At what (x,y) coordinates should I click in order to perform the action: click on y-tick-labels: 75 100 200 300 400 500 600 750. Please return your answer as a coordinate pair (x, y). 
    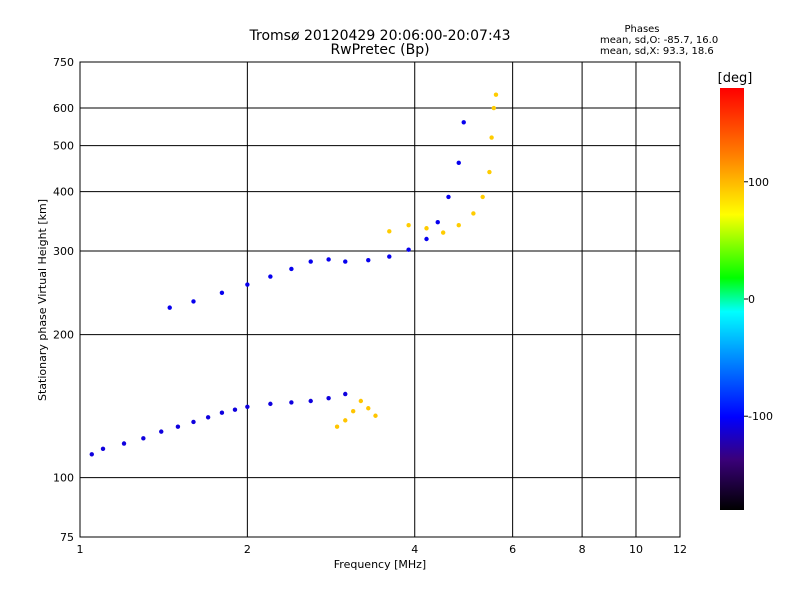
    Looking at the image, I should click on (63, 300).